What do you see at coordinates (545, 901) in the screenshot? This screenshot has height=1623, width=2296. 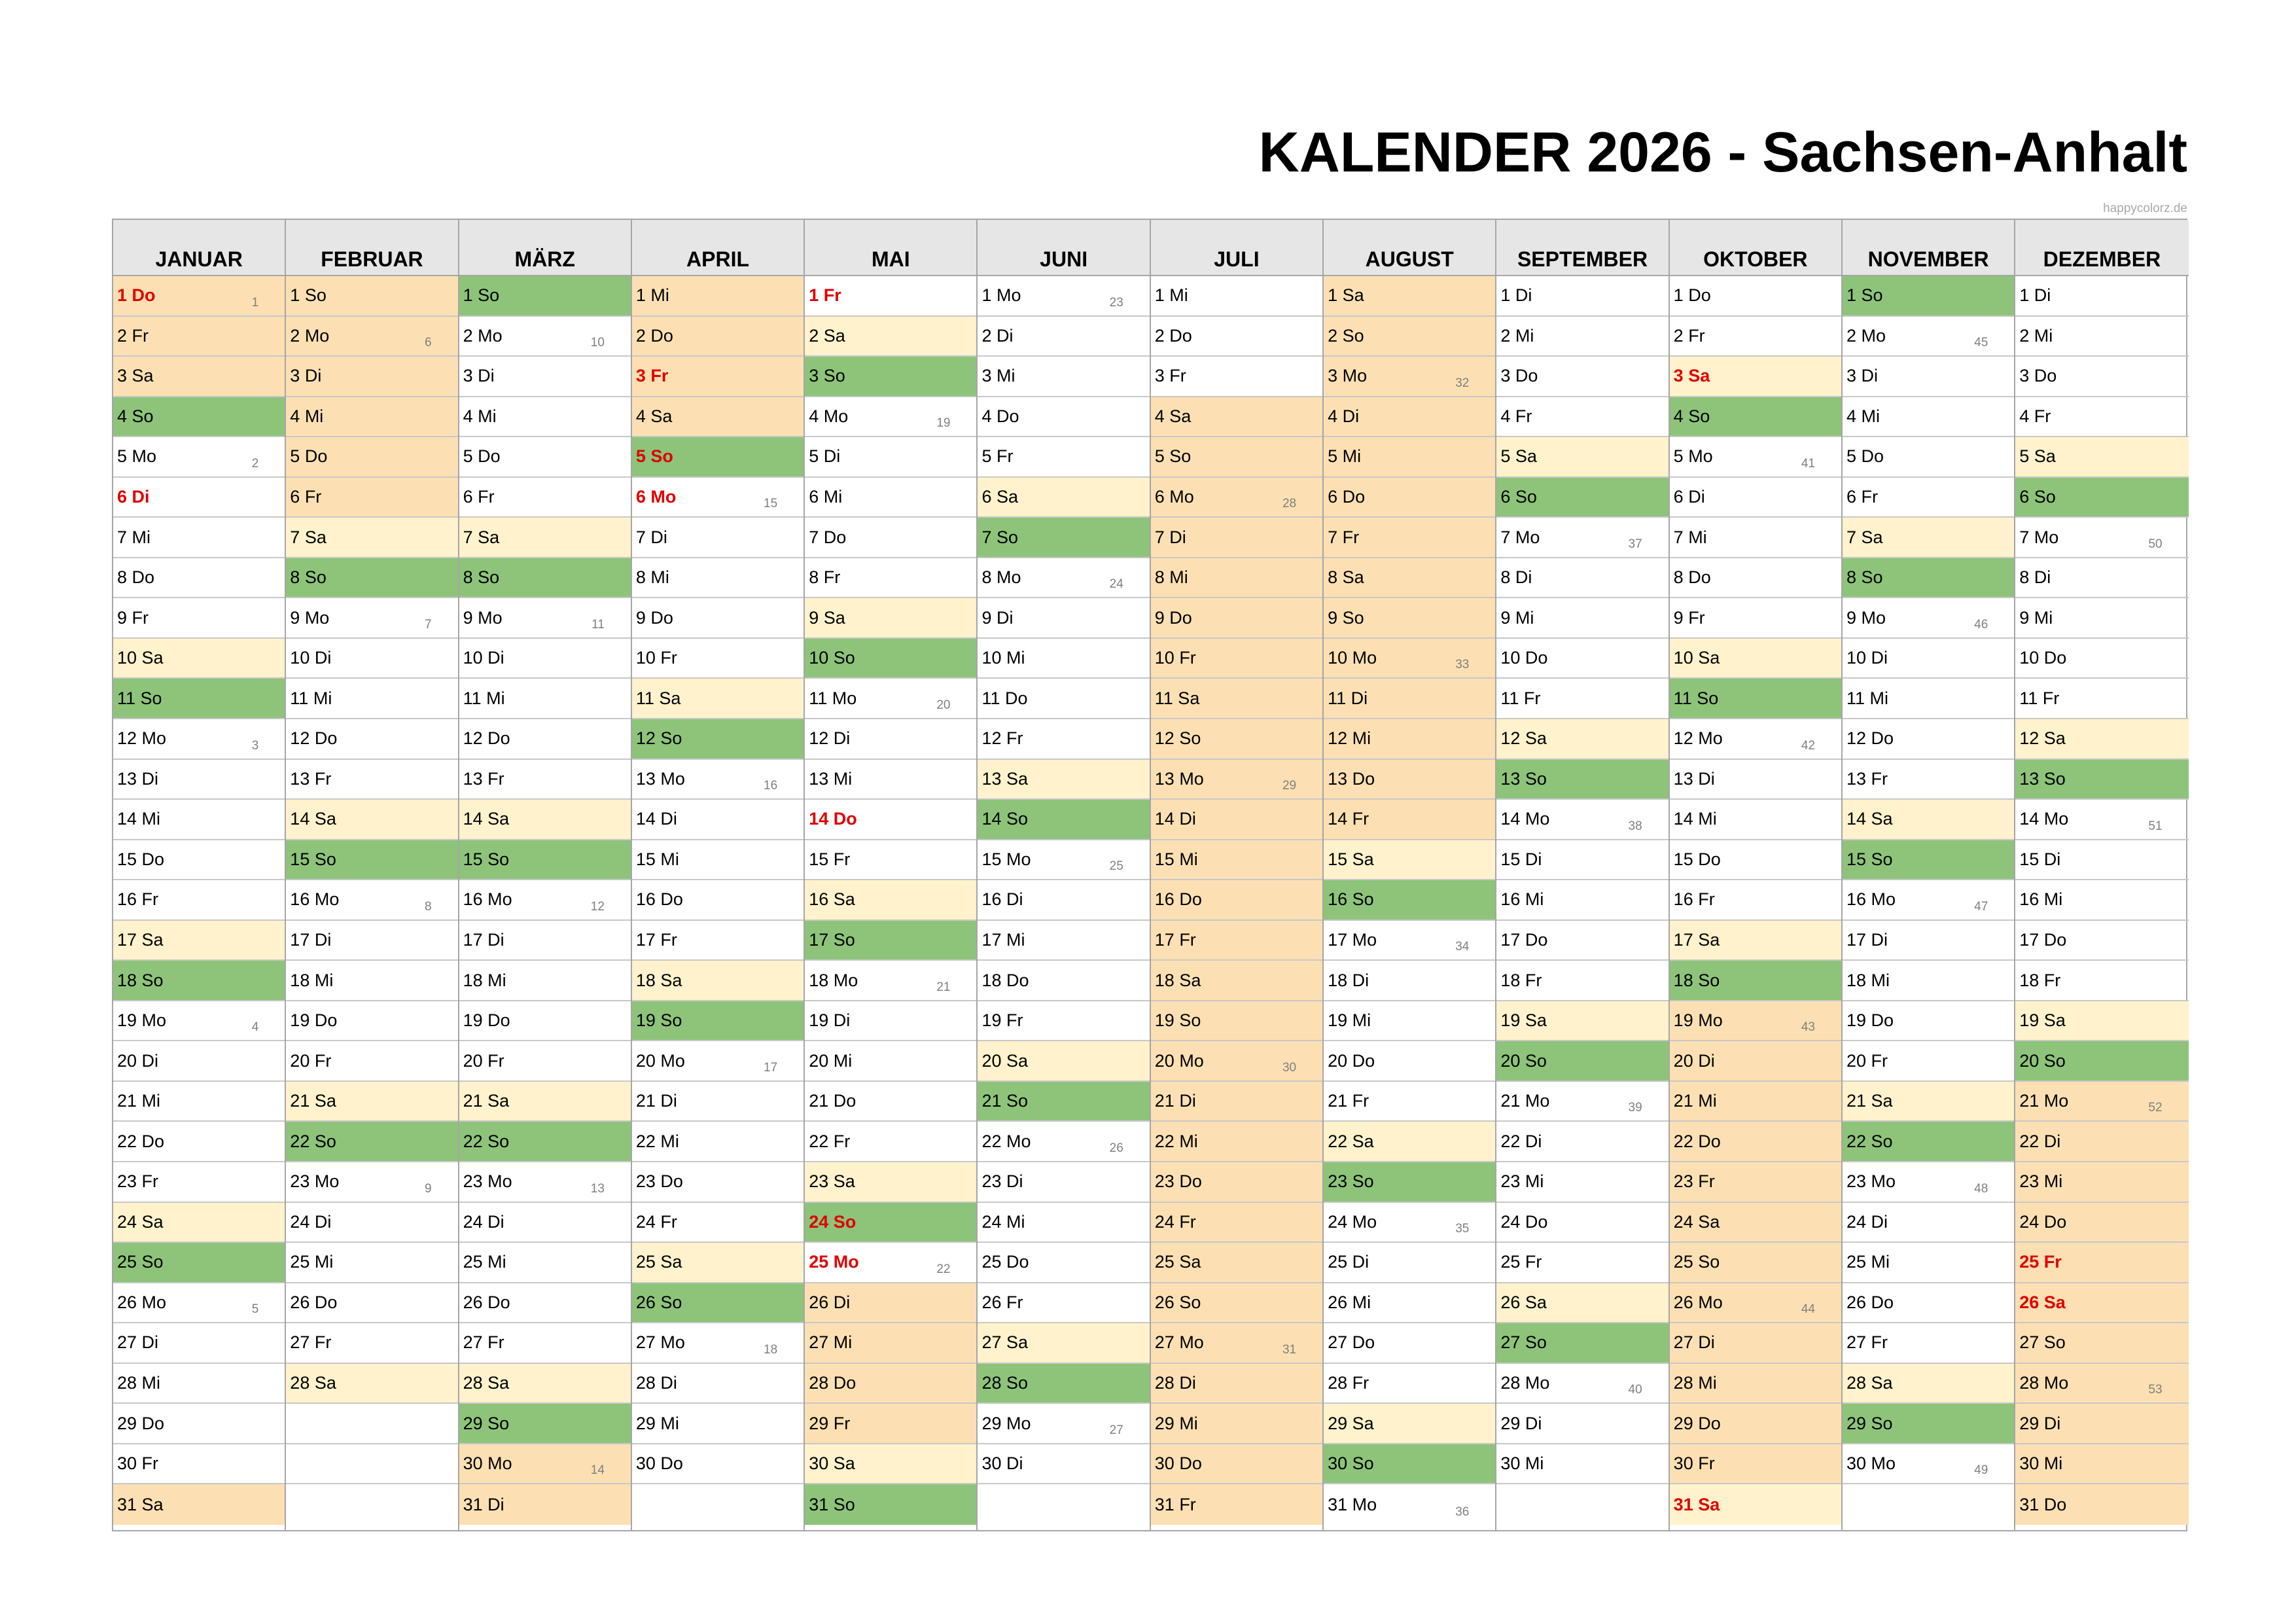 I see `day-cell: 16 Mo 12` at bounding box center [545, 901].